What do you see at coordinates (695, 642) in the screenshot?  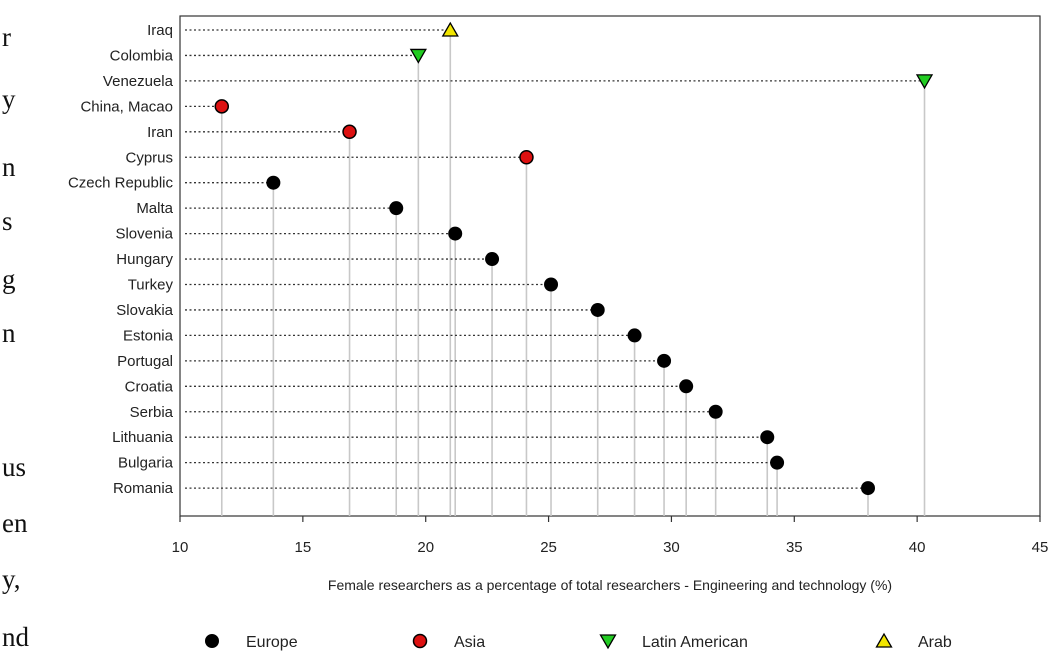 I see `legend-label: Latin American` at bounding box center [695, 642].